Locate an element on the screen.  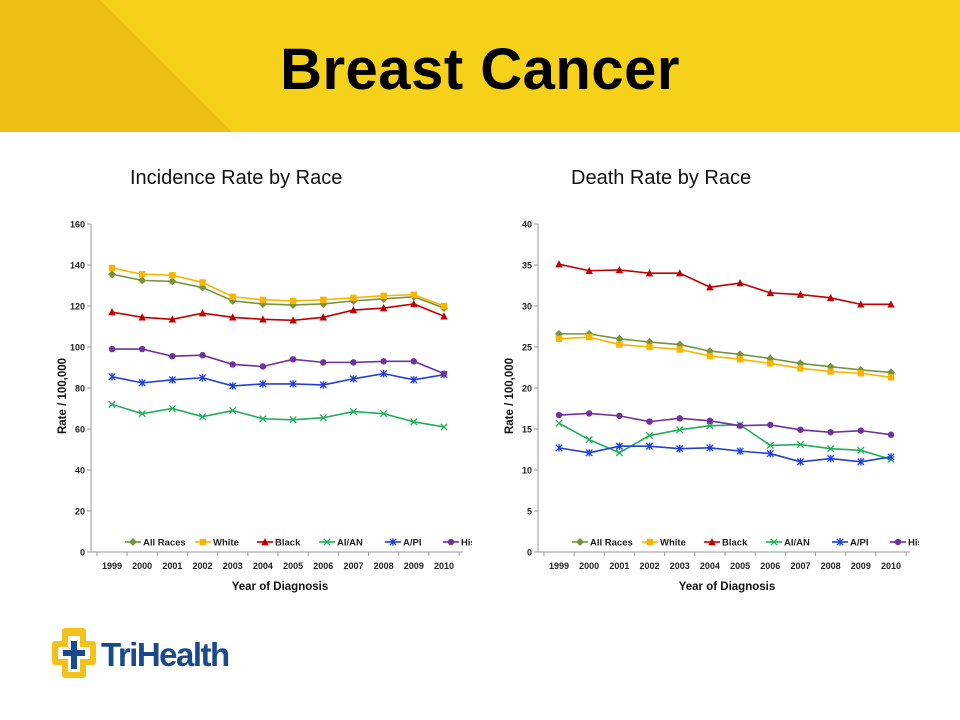
legend-label-black: Black is located at coordinates (735, 543).